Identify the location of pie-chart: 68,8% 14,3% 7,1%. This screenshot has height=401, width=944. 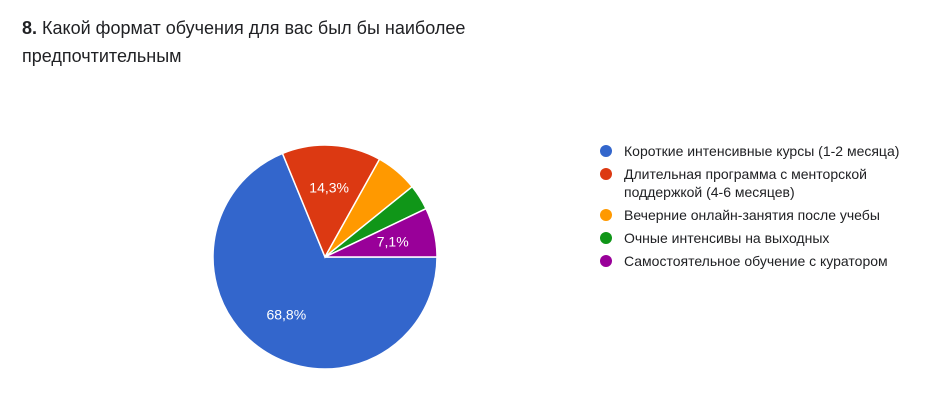
(325, 257).